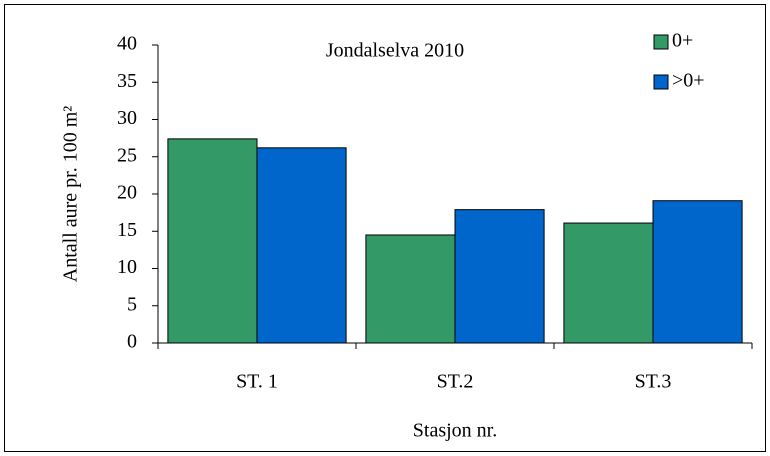  I want to click on y-tick-label: 5, so click(132, 304).